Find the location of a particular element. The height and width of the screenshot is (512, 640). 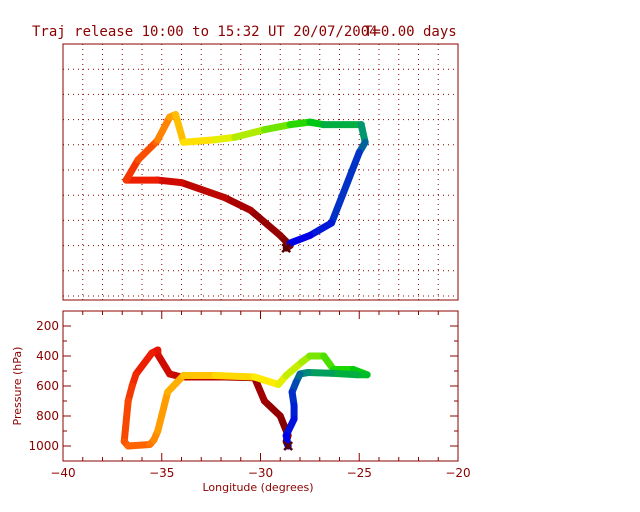

x-tick-label: −30 is located at coordinates (260, 473).